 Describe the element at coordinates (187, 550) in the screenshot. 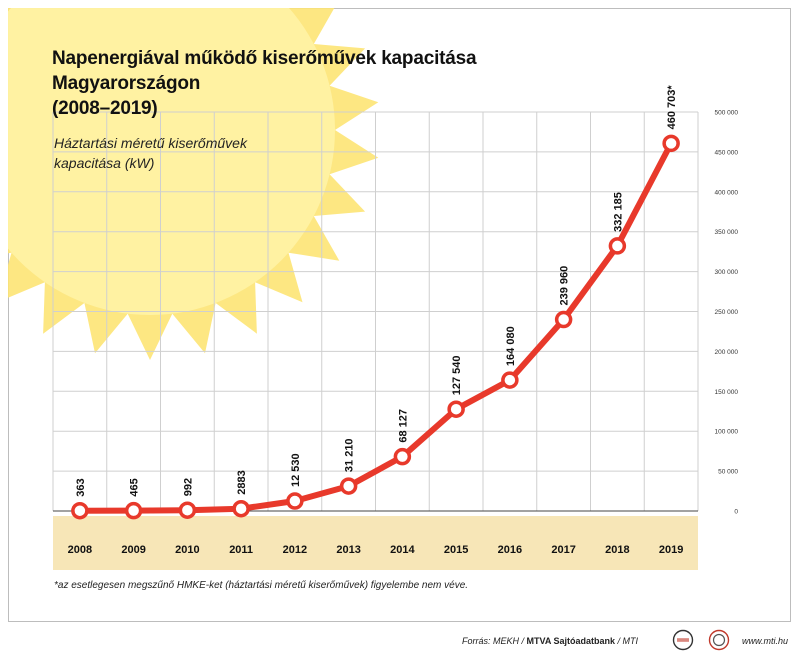

I see `x-tick-label: 2010` at that location.